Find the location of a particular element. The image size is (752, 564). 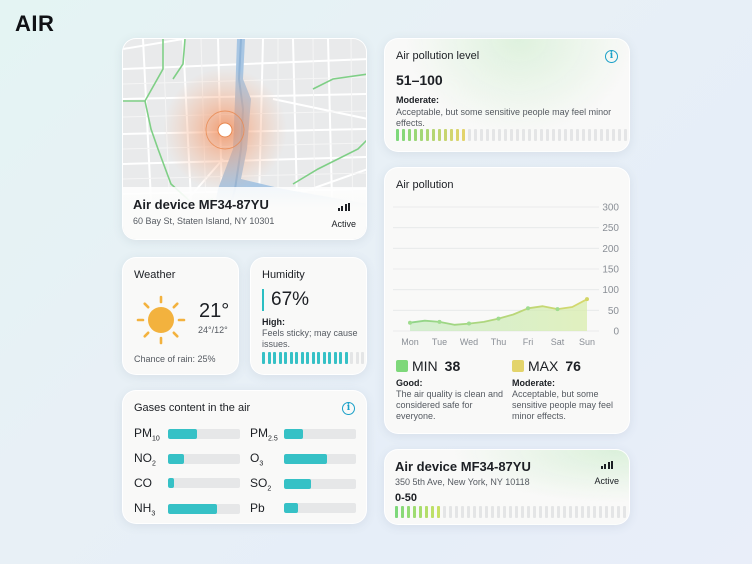

pollution-level-card: Air pollution level i 51–100 Moderate is located at coordinates (507, 95).